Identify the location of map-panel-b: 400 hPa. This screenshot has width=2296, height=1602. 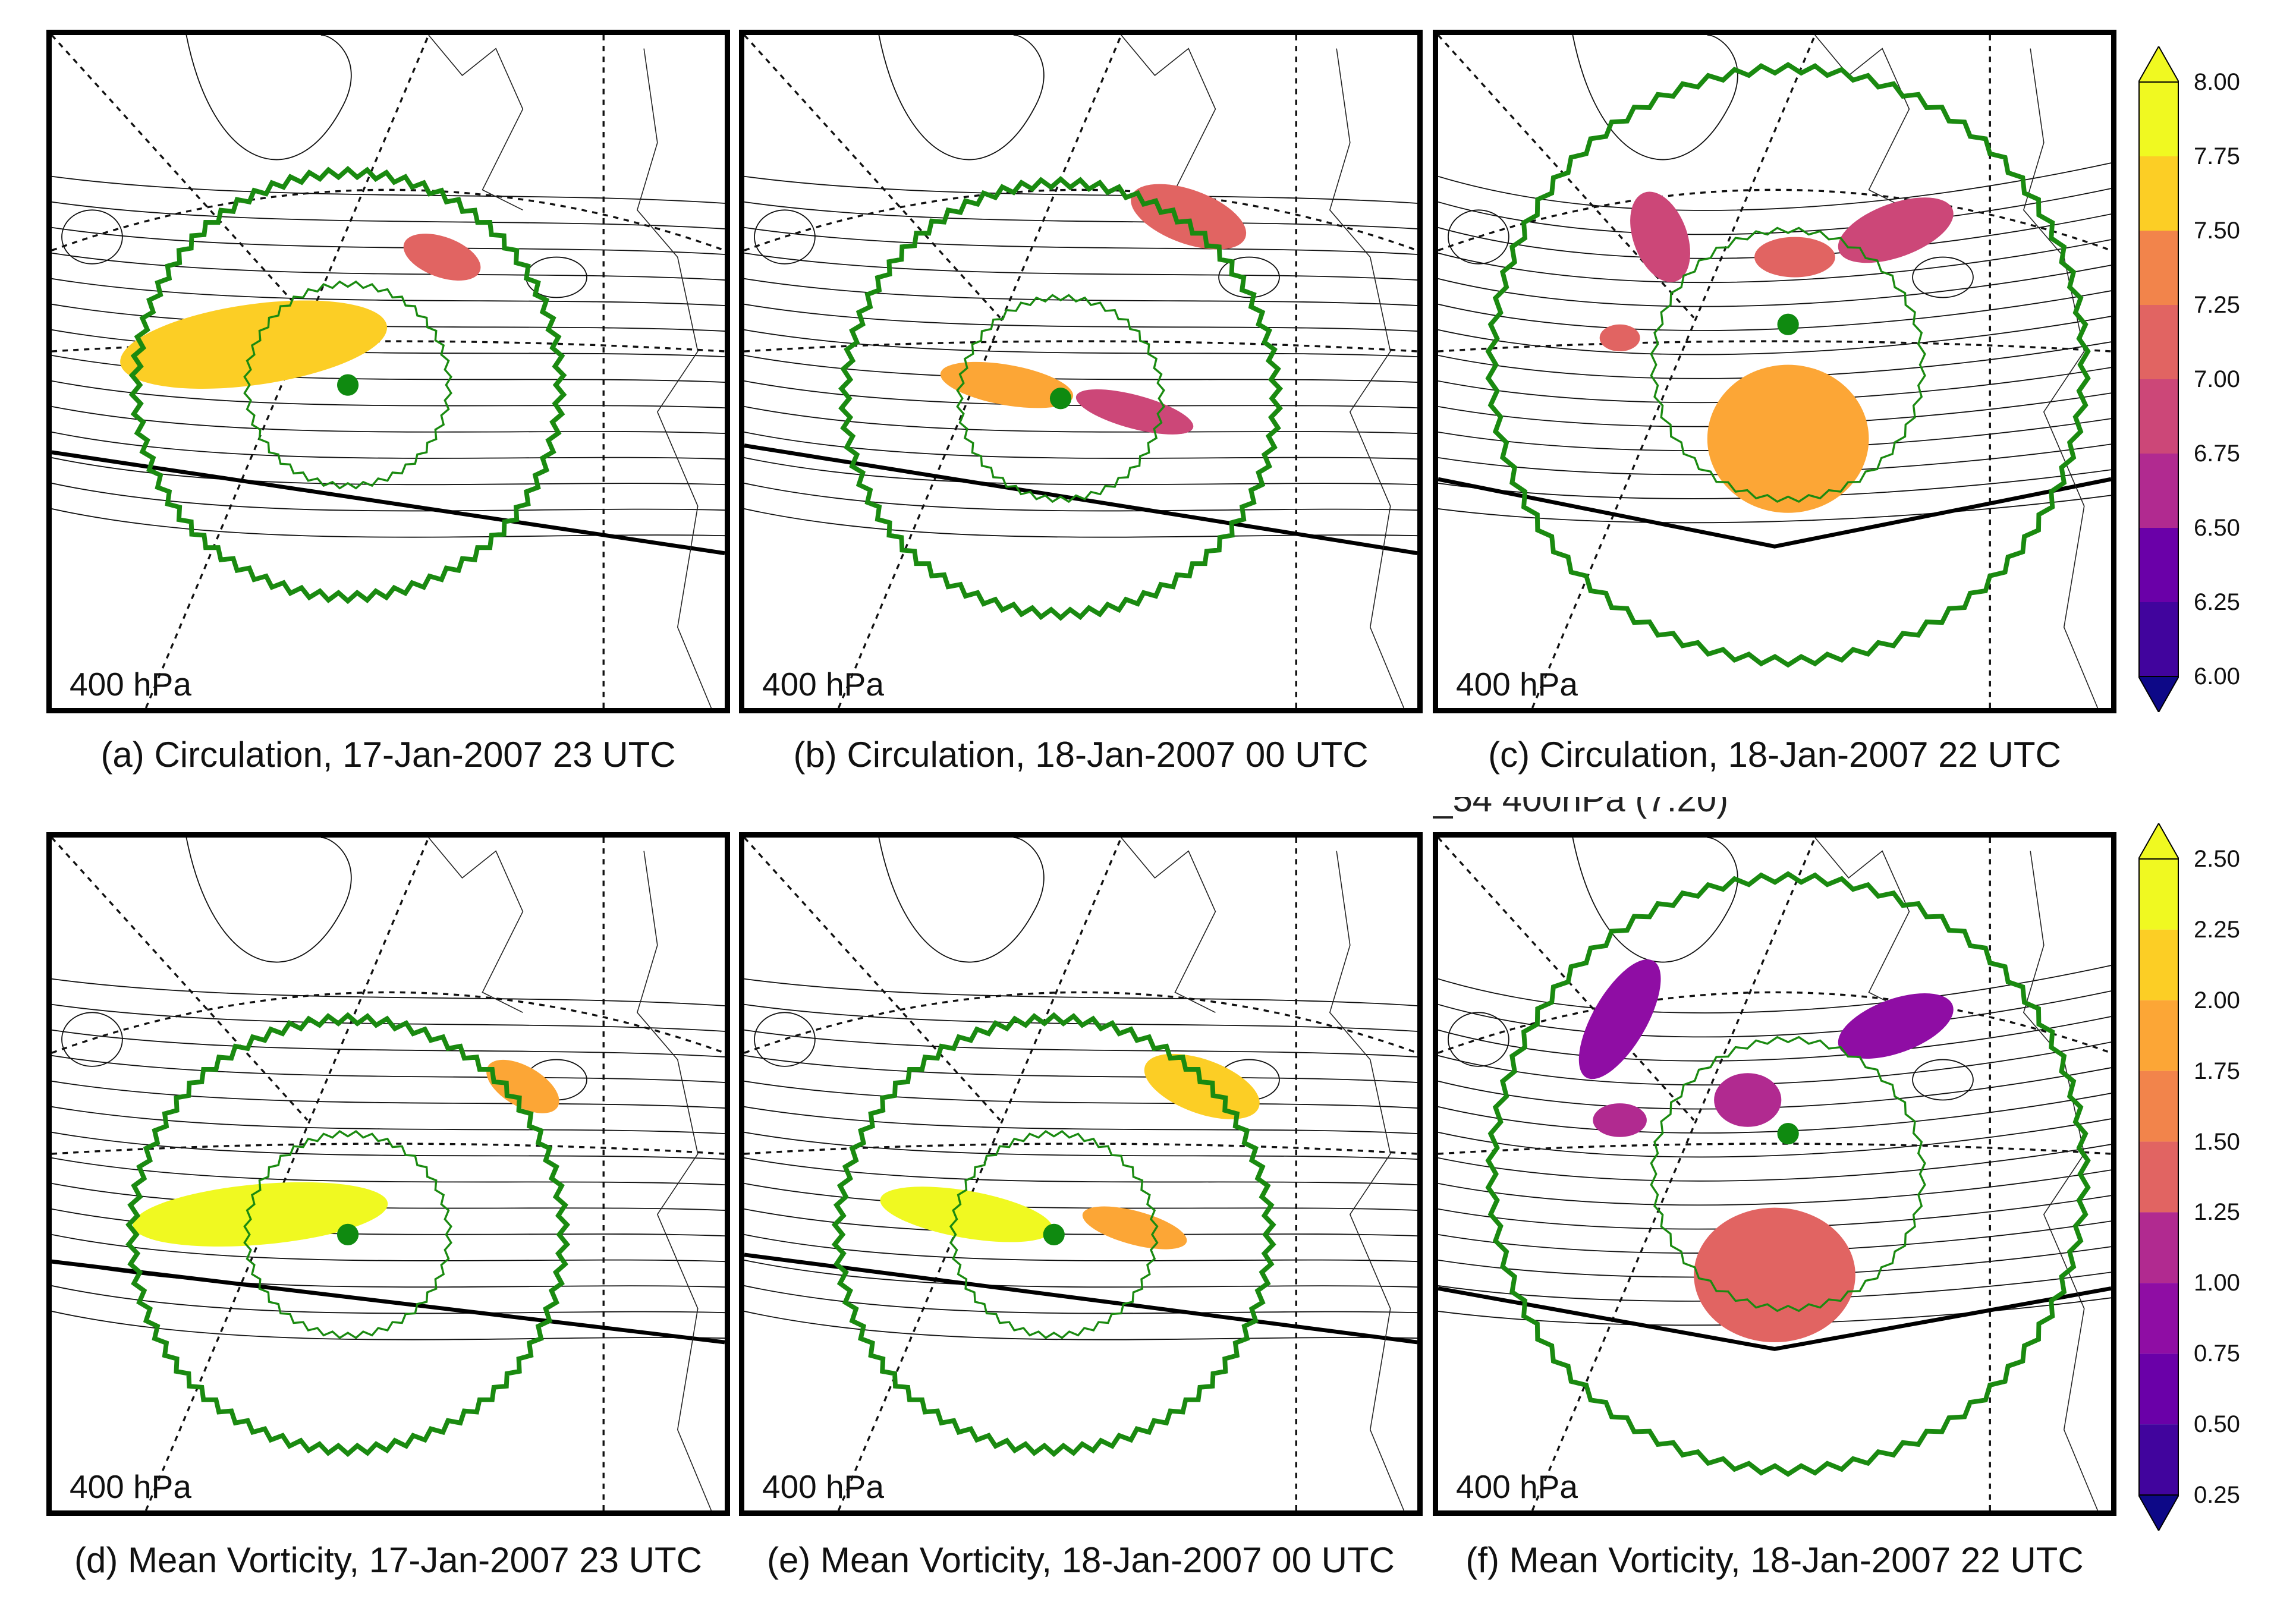
(1081, 371).